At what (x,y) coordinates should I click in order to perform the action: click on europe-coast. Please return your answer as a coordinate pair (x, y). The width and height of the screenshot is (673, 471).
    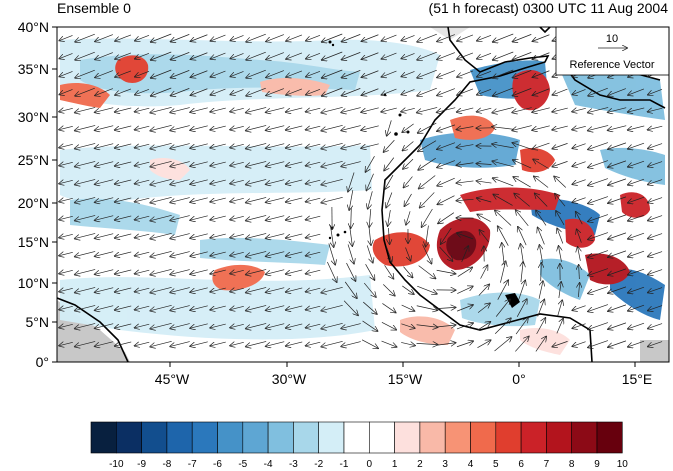
    Looking at the image, I should click on (545, 30).